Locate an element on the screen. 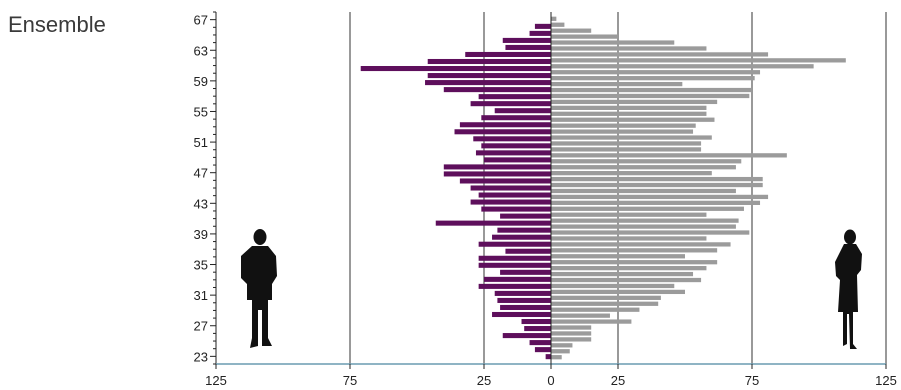 This screenshot has width=901, height=390. y-tick-label: 31 is located at coordinates (201, 295).